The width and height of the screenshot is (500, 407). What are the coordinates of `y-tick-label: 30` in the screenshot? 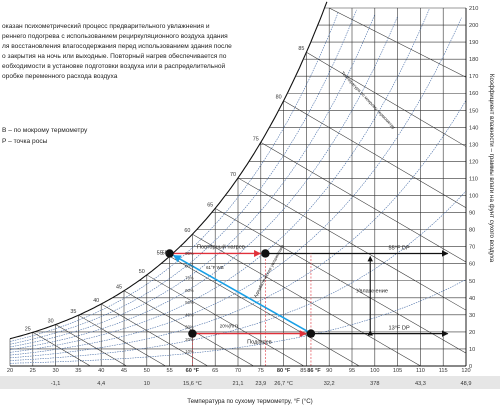 It's located at (472, 316).